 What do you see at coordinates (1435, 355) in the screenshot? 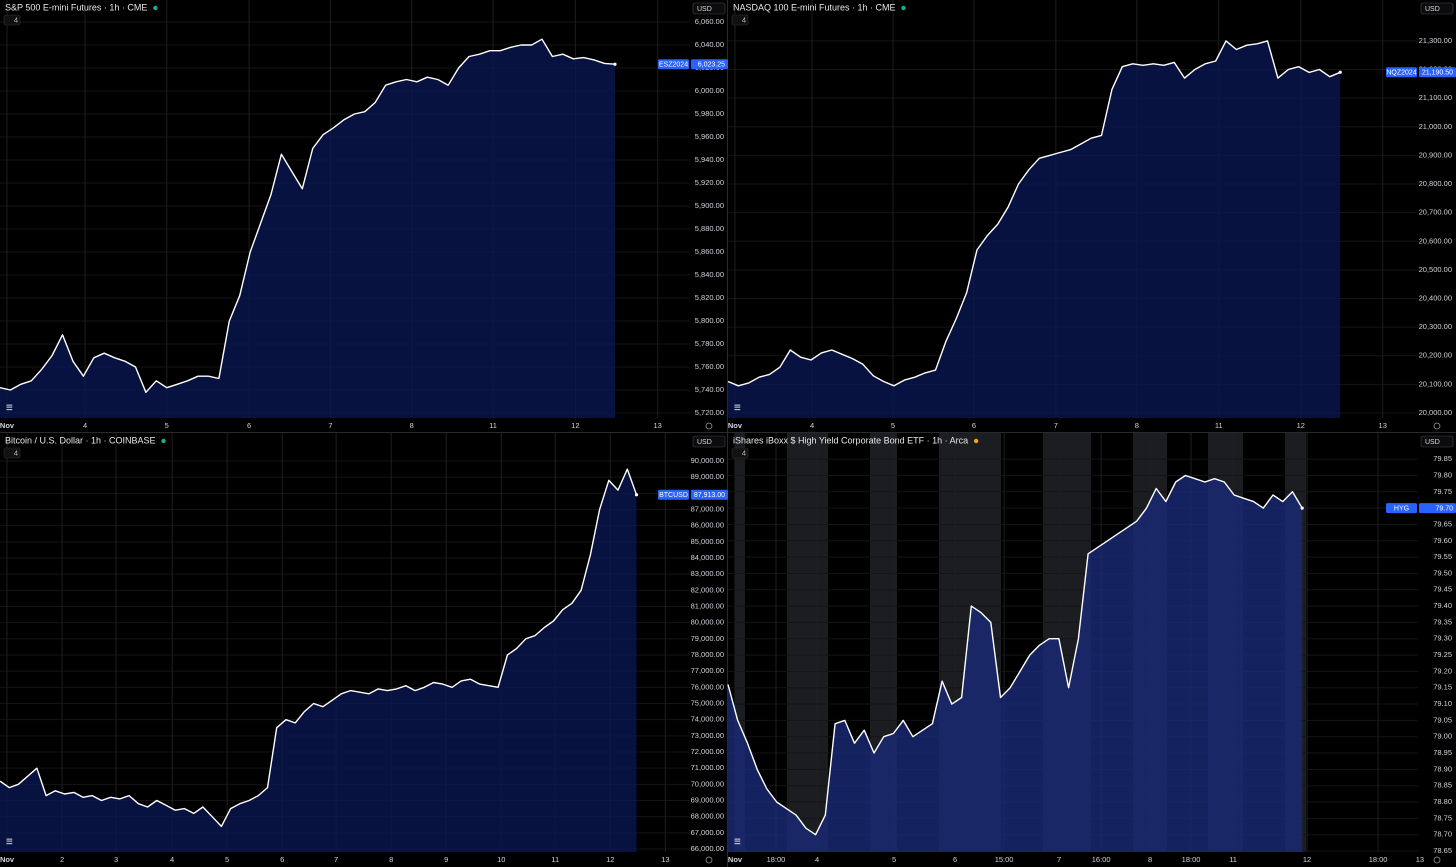
I see `y-tick-label: 20,200.00` at bounding box center [1435, 355].